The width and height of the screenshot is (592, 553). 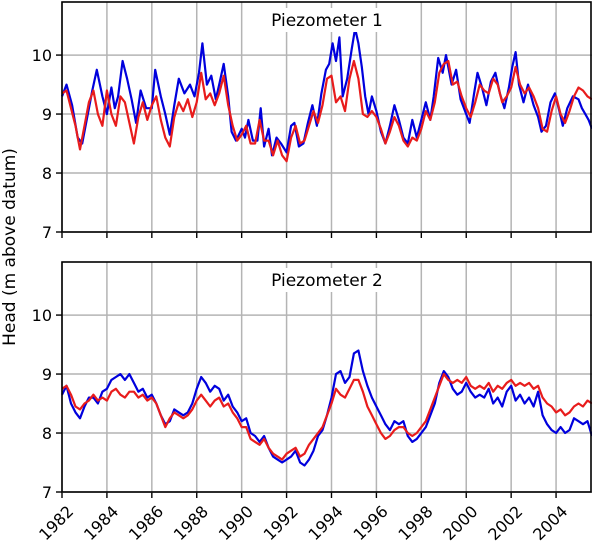 I want to click on x-tick-label: 1994, so click(x=326, y=523).